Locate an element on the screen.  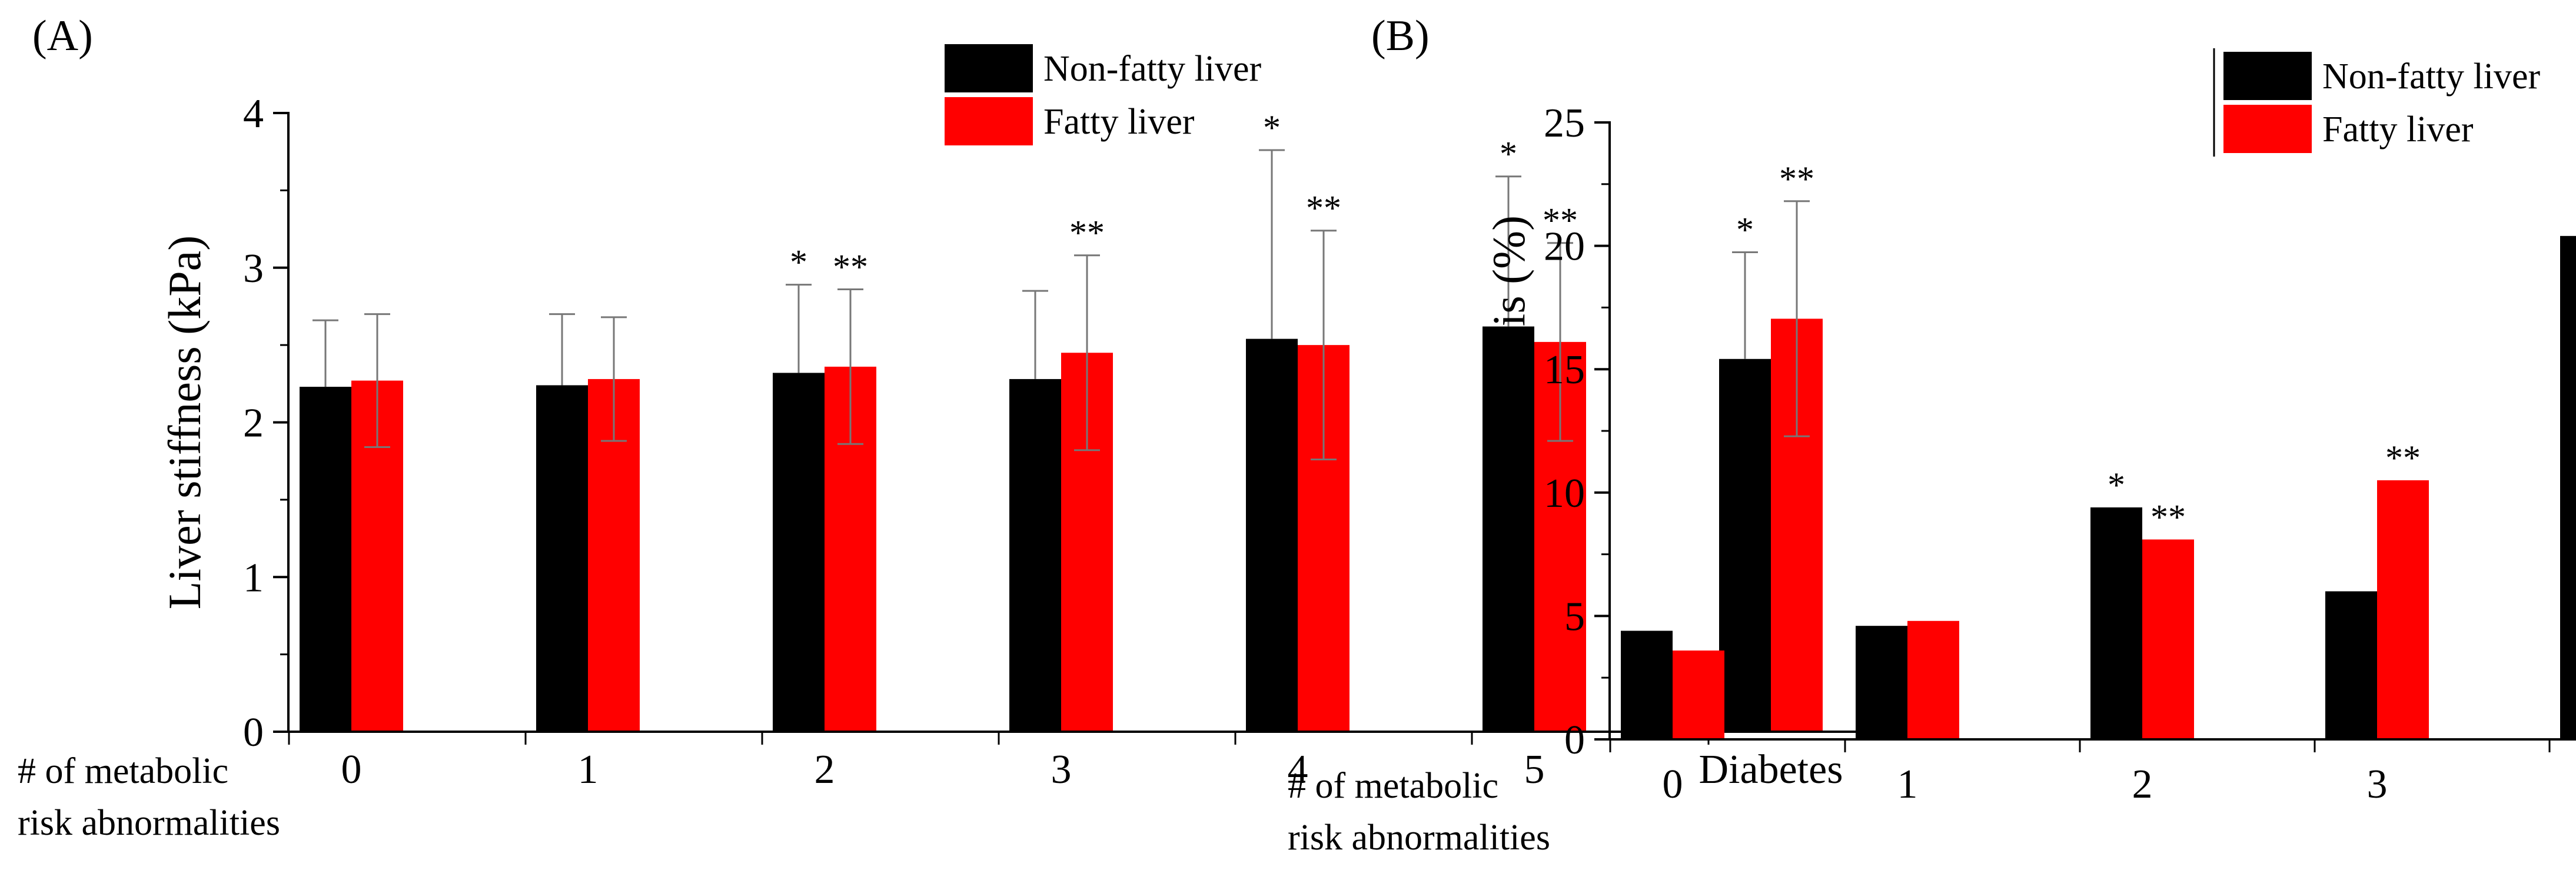
y-tick-label-3: 3 is located at coordinates (253, 268).